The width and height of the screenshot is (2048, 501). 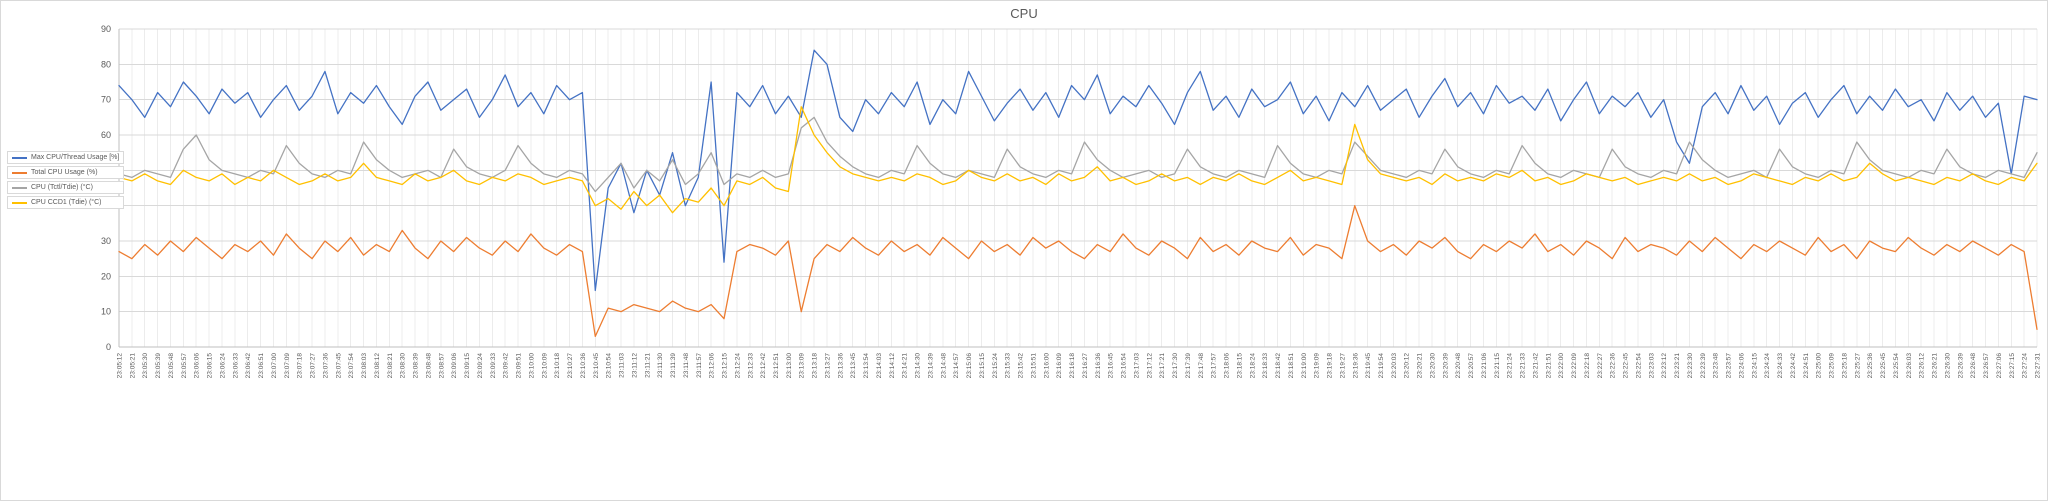 What do you see at coordinates (1600, 366) in the screenshot?
I see `x-axis-label: 23:22:27` at bounding box center [1600, 366].